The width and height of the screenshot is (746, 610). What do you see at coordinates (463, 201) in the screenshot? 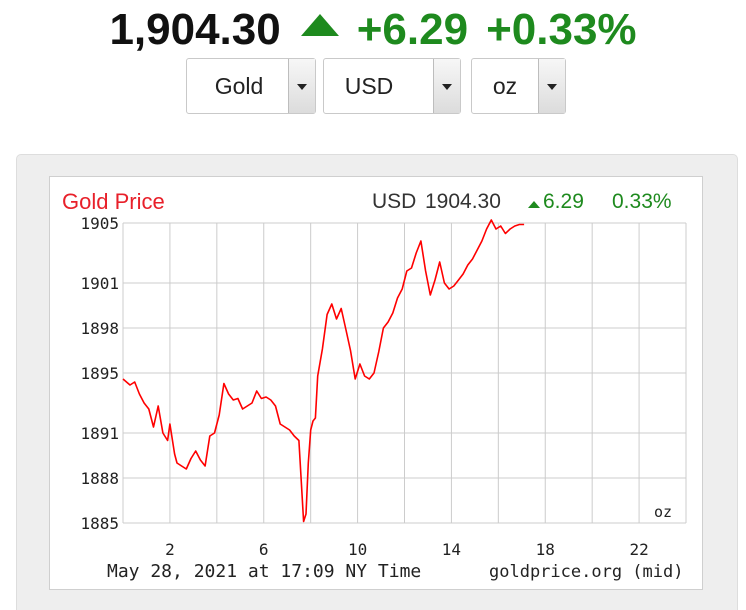
I see `header-price: 1904.30` at bounding box center [463, 201].